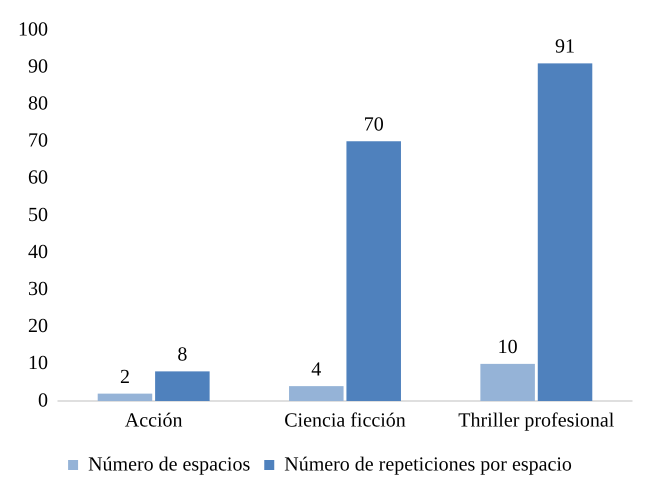 The width and height of the screenshot is (646, 493). Describe the element at coordinates (428, 464) in the screenshot. I see `legend-label: Número de repeticiones por espacio` at that location.